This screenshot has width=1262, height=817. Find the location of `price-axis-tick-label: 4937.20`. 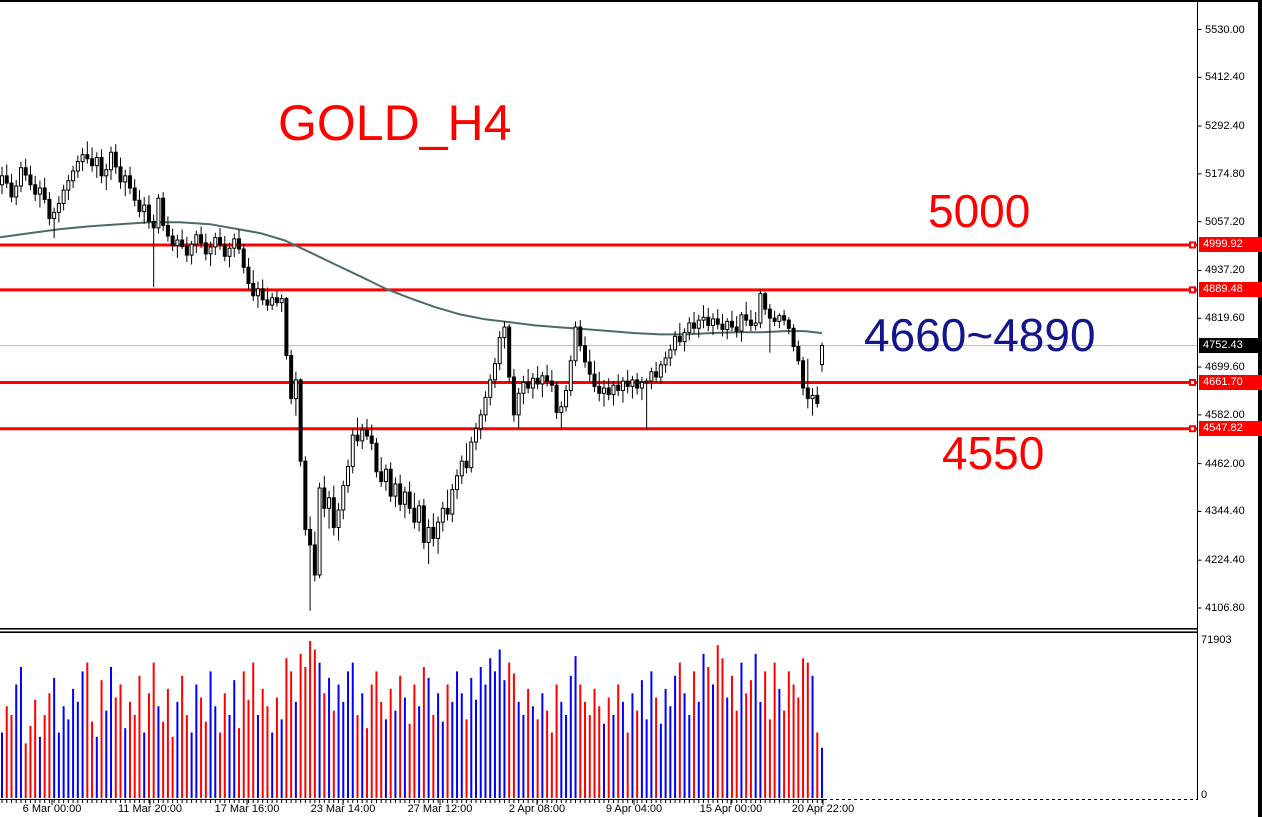

price-axis-tick-label: 4937.20 is located at coordinates (1225, 270).